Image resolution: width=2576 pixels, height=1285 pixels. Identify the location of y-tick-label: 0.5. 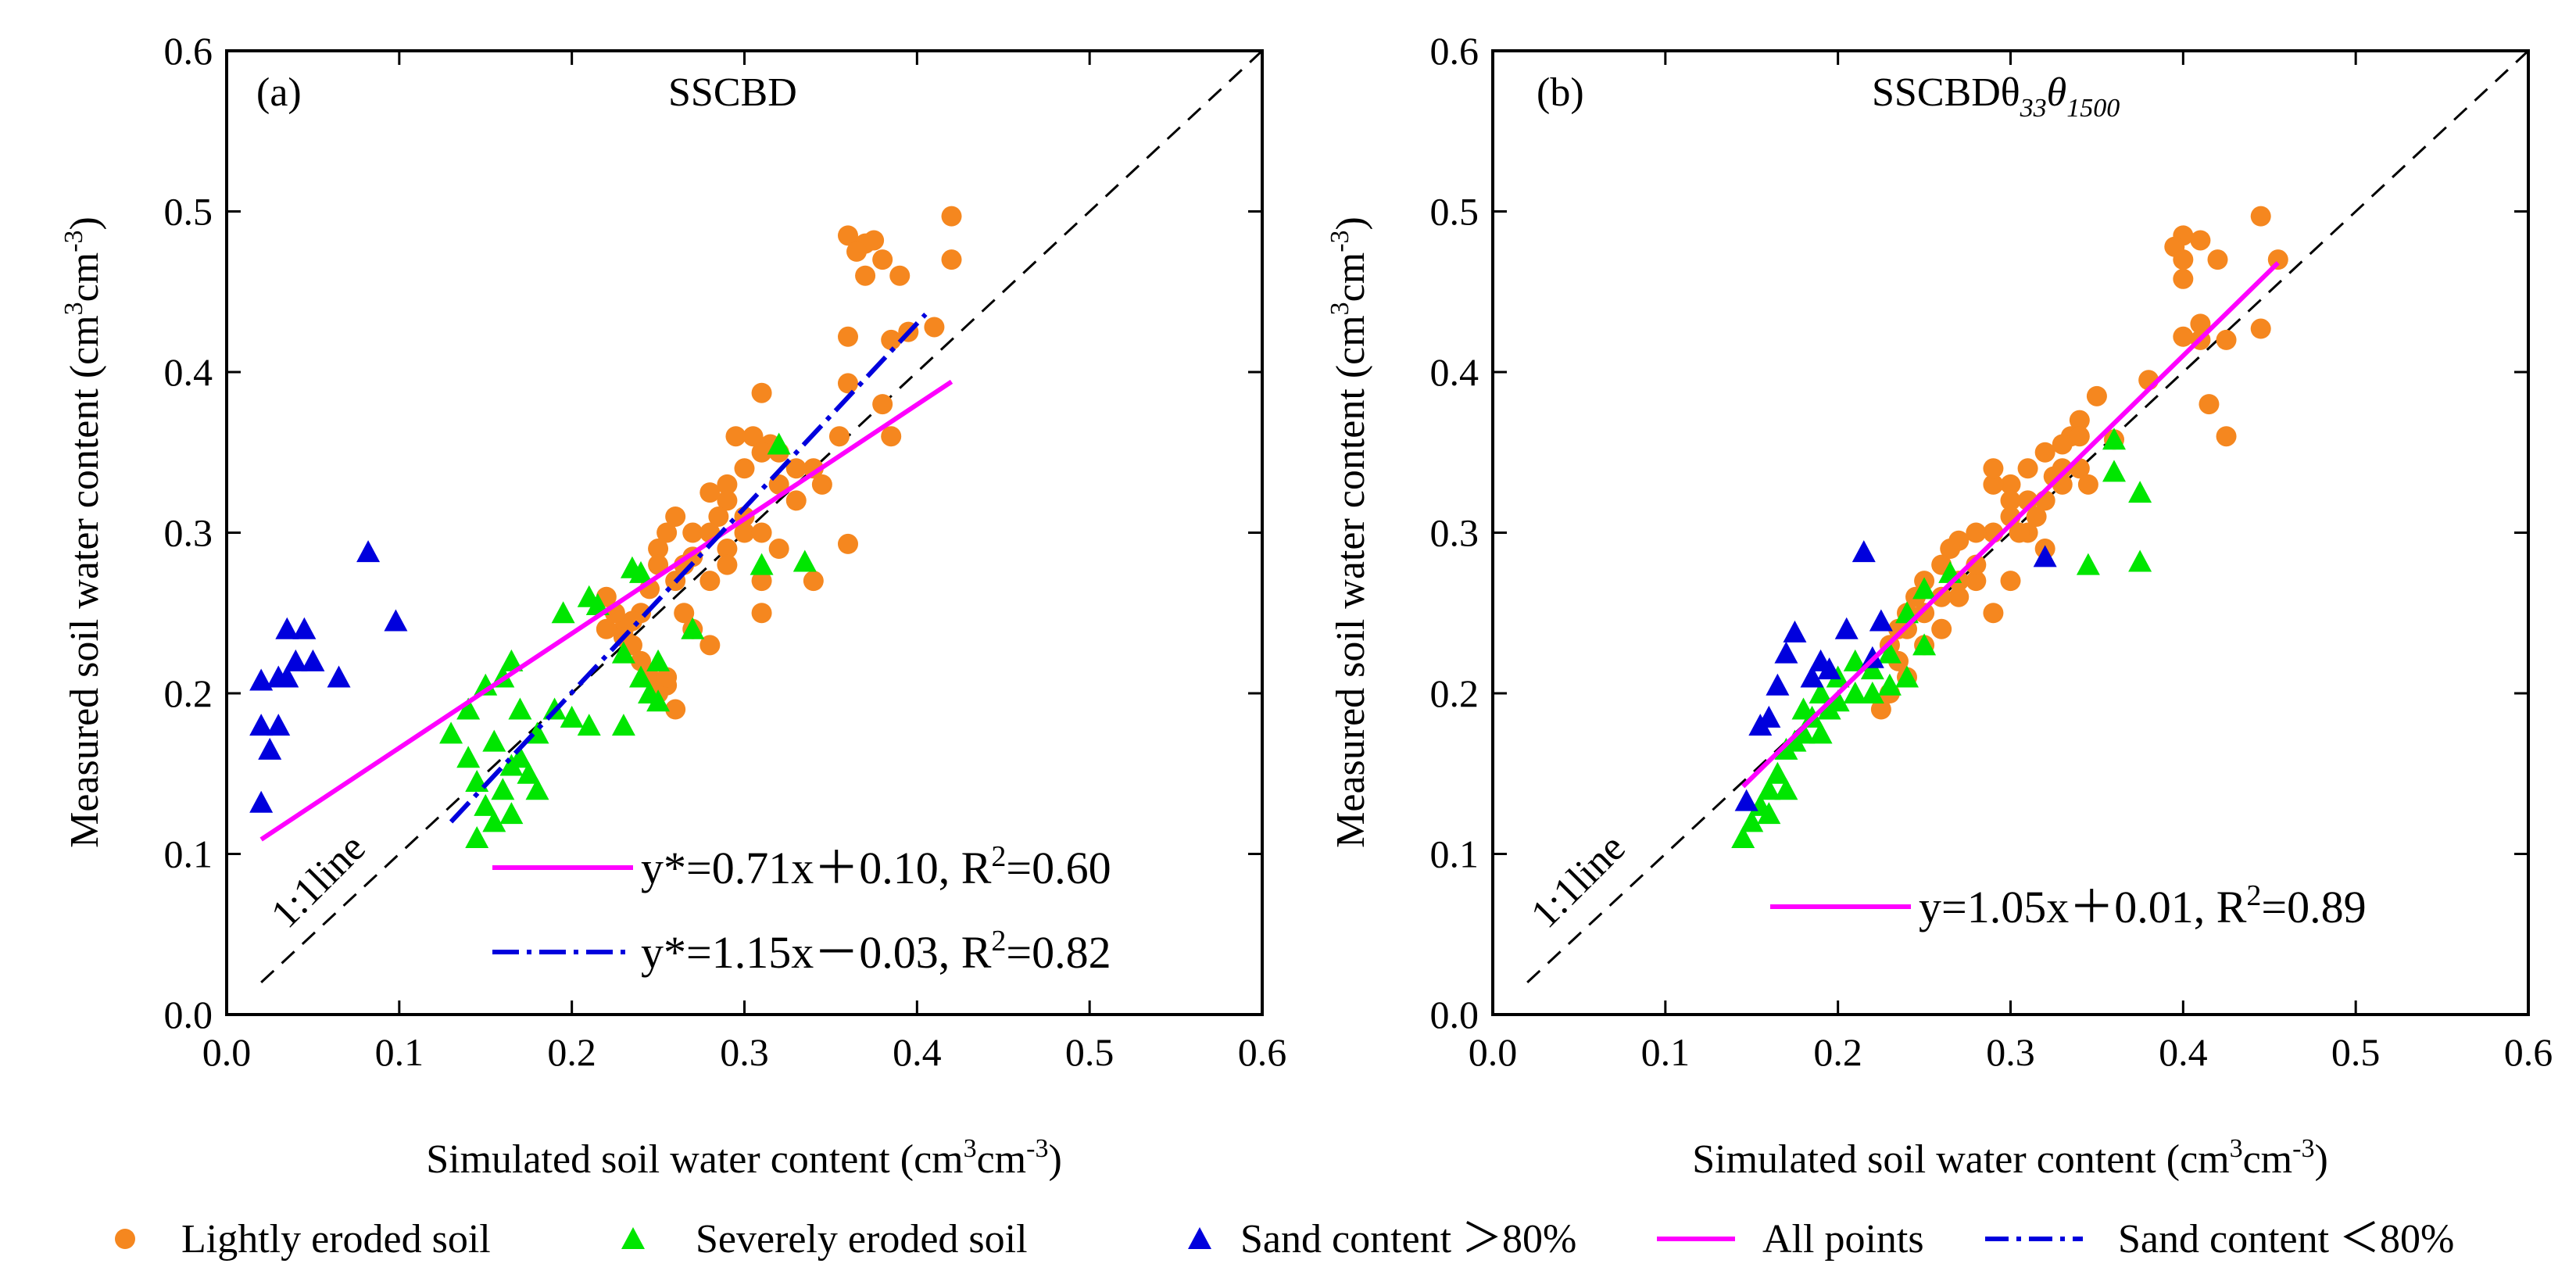
(1454, 212).